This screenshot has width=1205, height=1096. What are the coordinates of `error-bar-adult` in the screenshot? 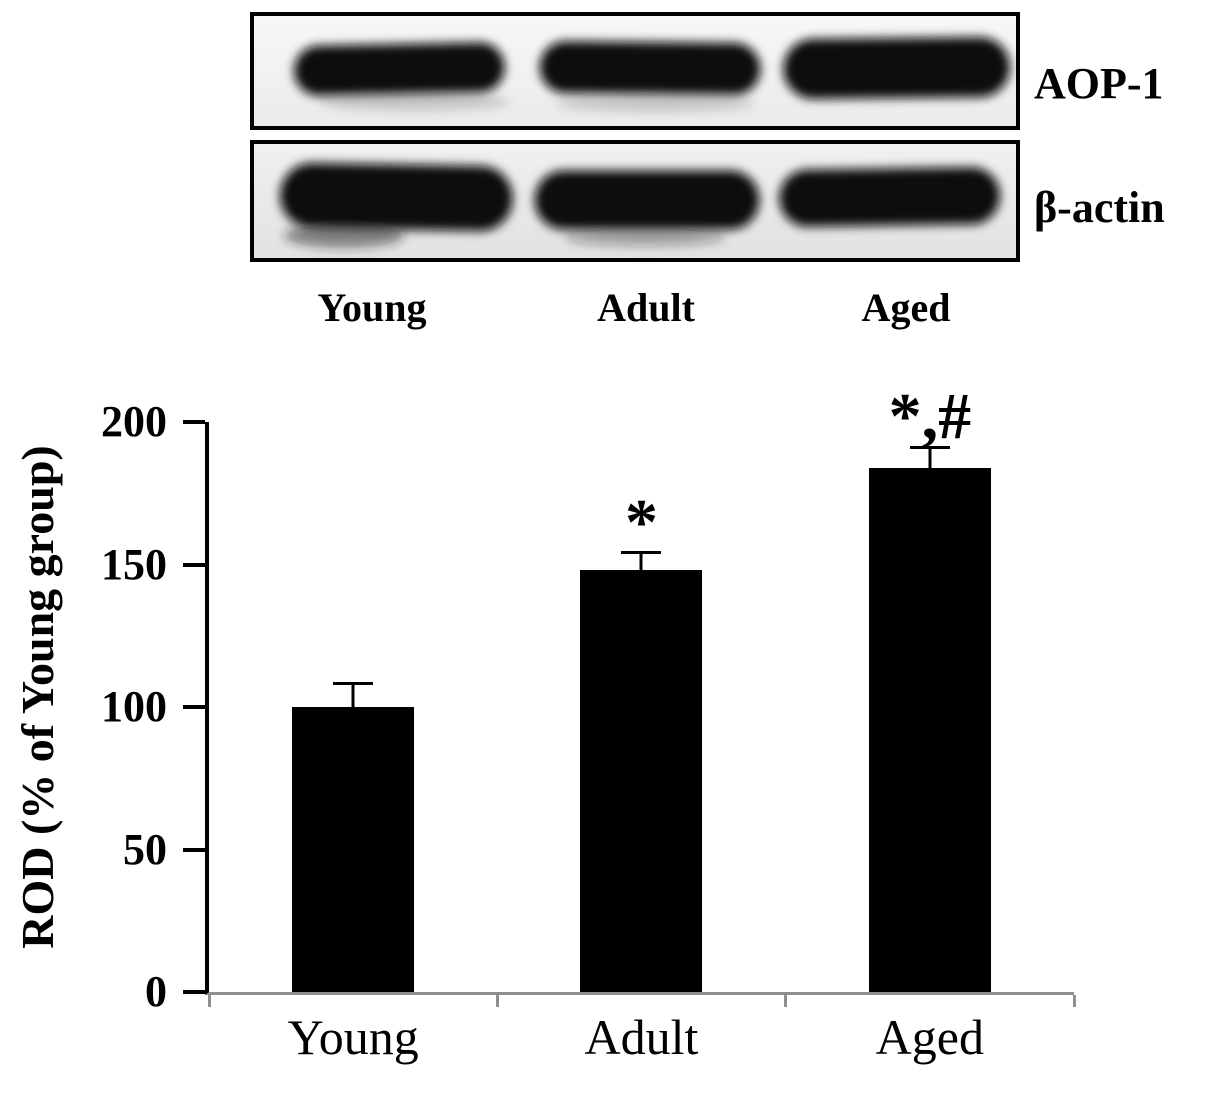 It's located at (641, 562).